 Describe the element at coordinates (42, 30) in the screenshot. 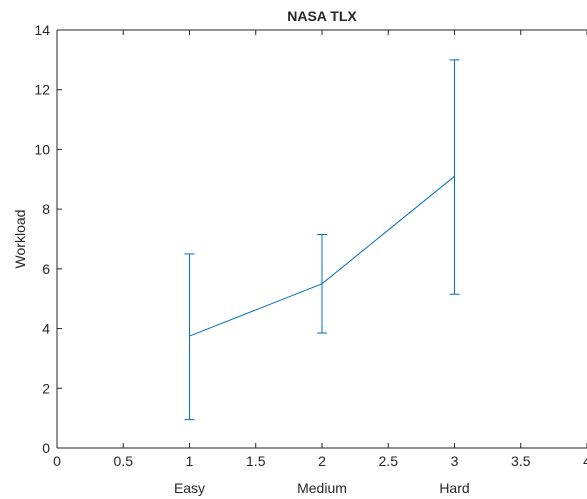

I see `y-tick-label: 14` at that location.